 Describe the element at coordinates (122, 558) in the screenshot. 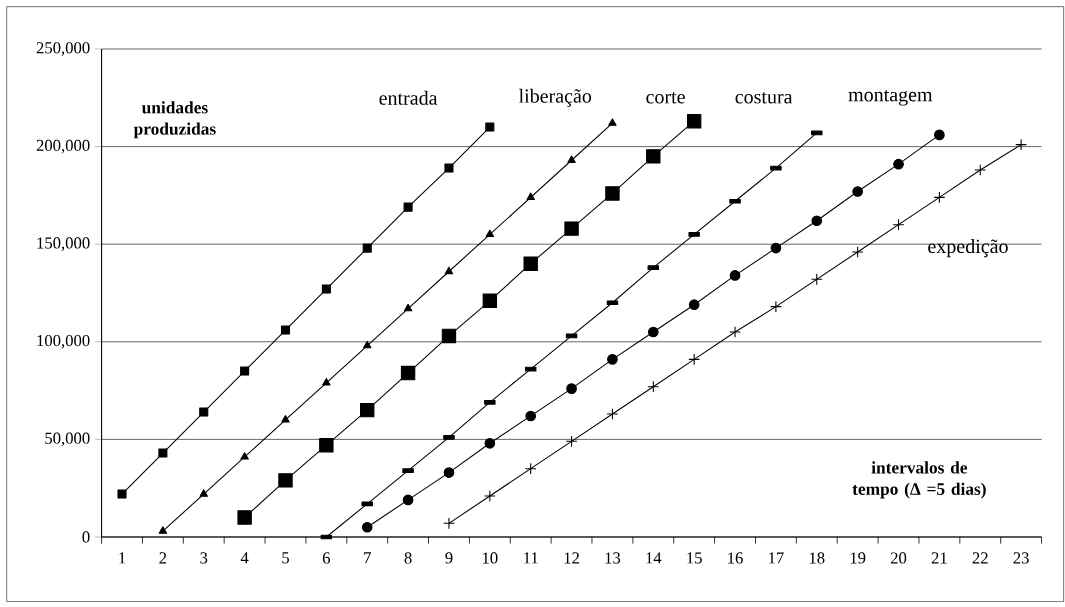

I see `x-tick-label: 1` at that location.